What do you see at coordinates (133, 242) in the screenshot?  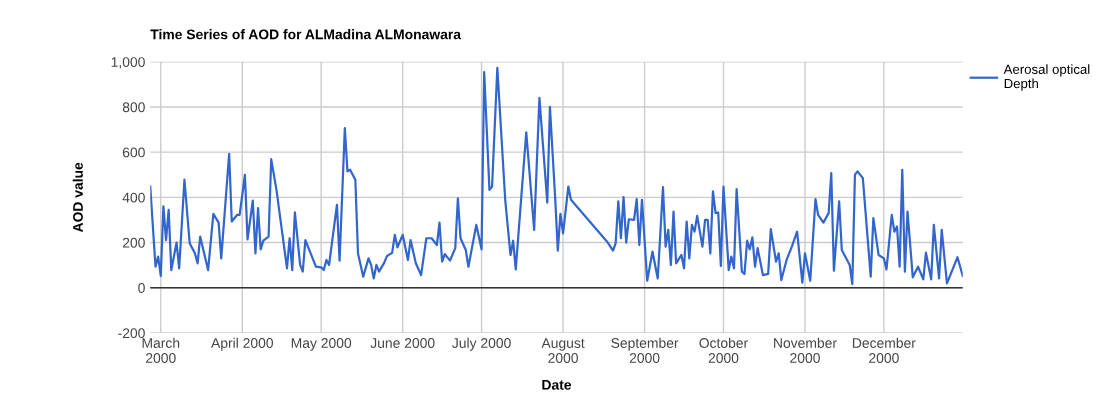 I see `y-tick-label: 200` at bounding box center [133, 242].